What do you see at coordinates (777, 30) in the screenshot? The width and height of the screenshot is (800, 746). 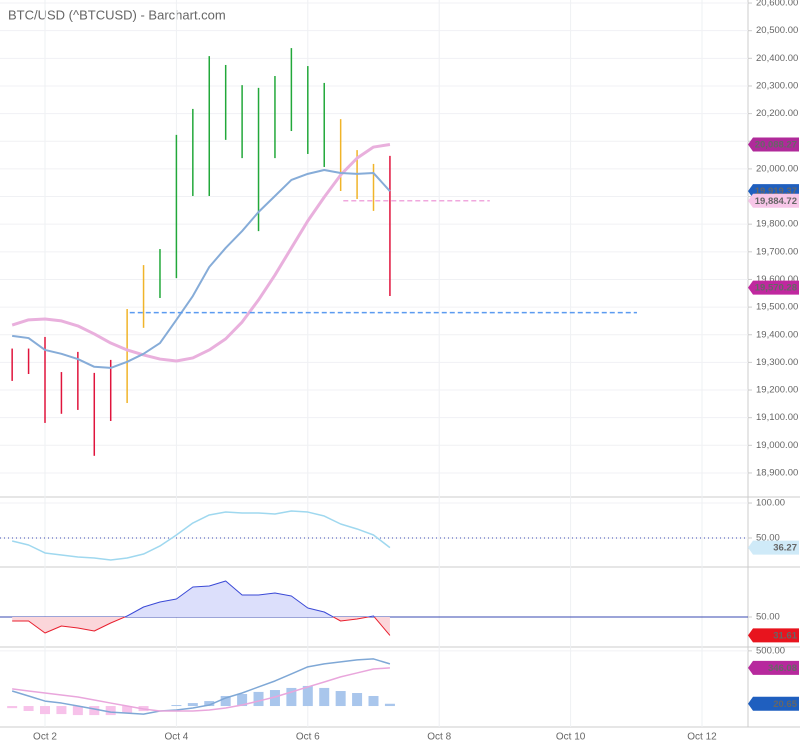 I see `y-tick-label: 20,500.00` at bounding box center [777, 30].